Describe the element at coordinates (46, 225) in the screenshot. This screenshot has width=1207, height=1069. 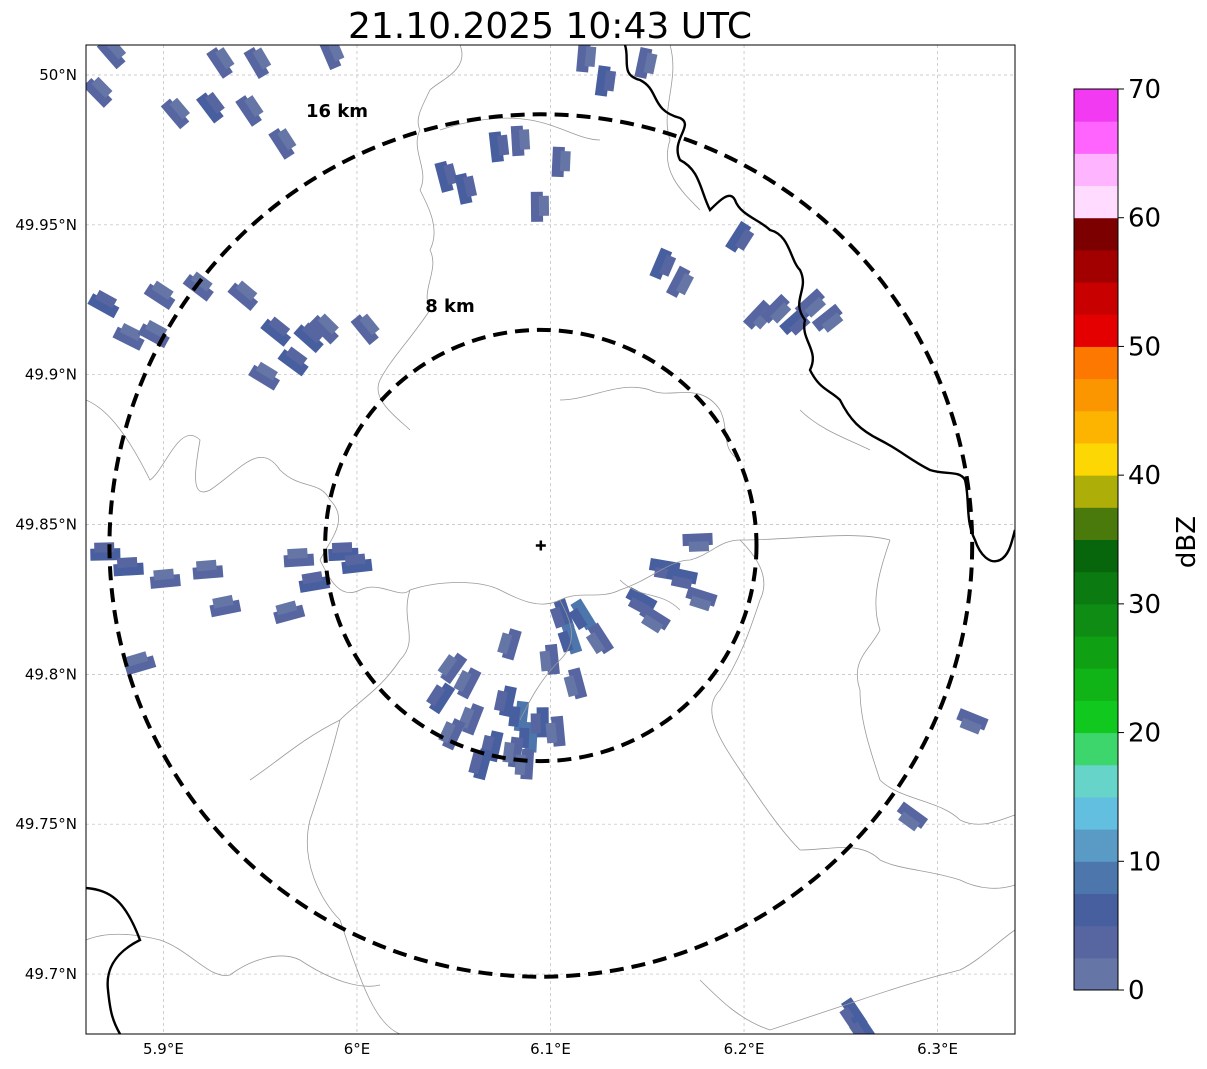
I see `latitude-tick-label: 49.95°N` at that location.